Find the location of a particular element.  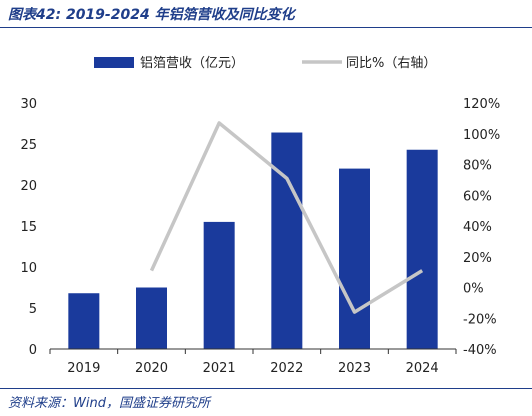

y-right-tick-label: -20% is located at coordinates (480, 319).